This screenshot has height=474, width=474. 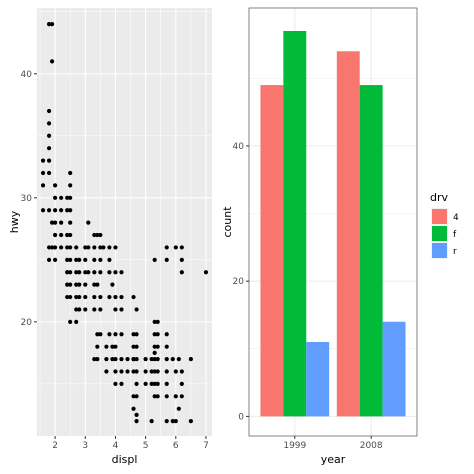 What do you see at coordinates (85, 446) in the screenshot?
I see `scatter-x-tick-label: 3` at bounding box center [85, 446].